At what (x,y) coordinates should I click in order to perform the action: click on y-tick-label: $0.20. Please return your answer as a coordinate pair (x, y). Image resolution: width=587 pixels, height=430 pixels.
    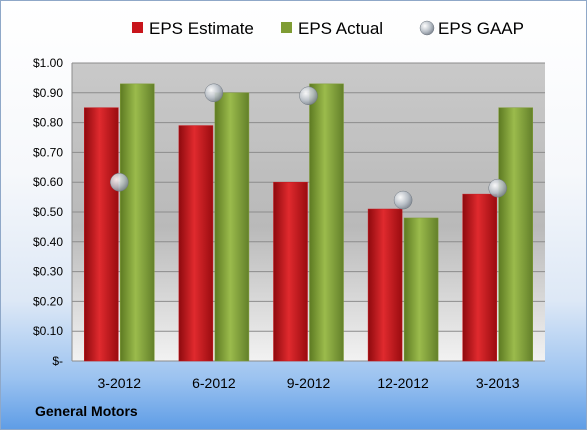
    Looking at the image, I should click on (48, 301).